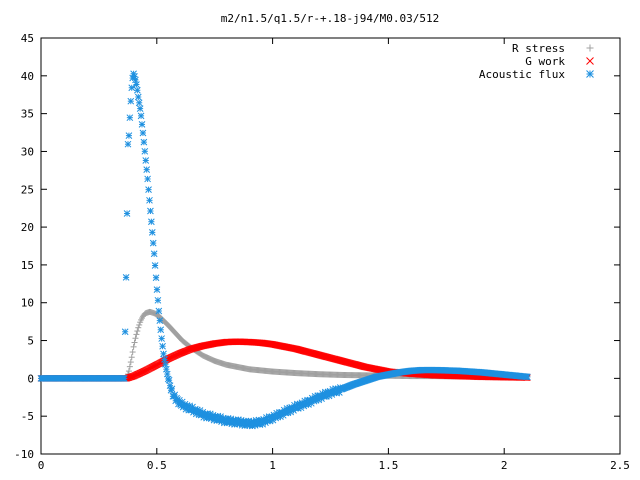  Describe the element at coordinates (24, 454) in the screenshot. I see `y-tick-label: -10` at that location.